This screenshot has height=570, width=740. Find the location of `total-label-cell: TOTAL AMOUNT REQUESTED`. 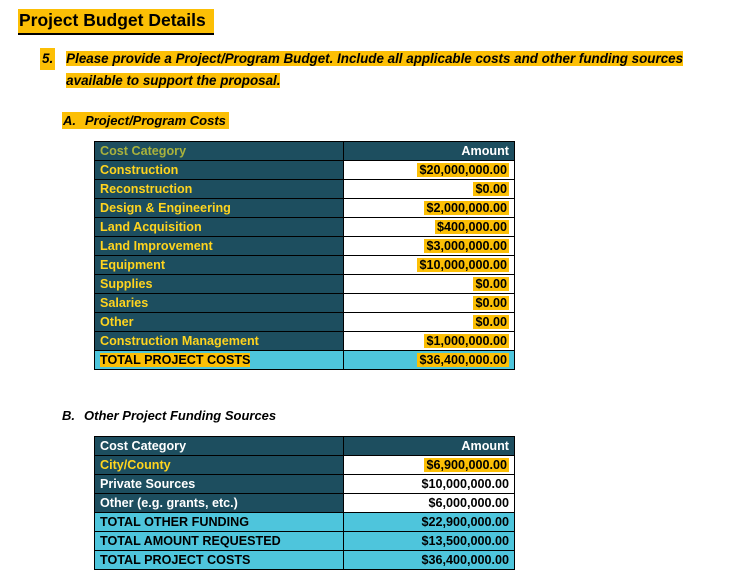

total-label-cell: TOTAL AMOUNT REQUESTED is located at coordinates (219, 540).